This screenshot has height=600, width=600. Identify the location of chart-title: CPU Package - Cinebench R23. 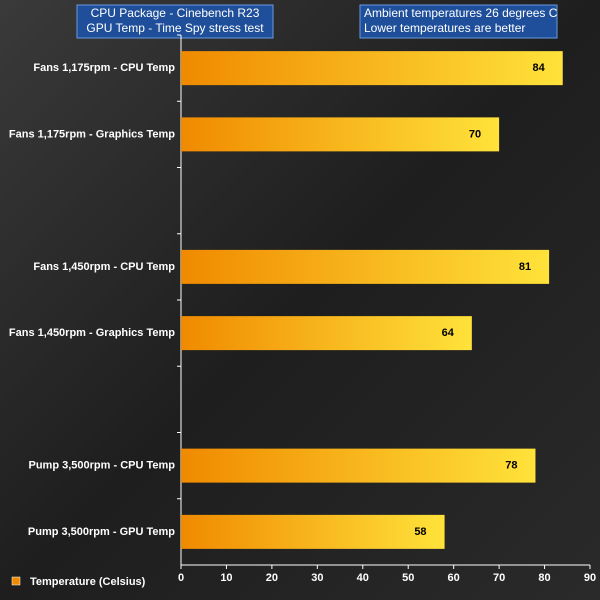
(175, 13).